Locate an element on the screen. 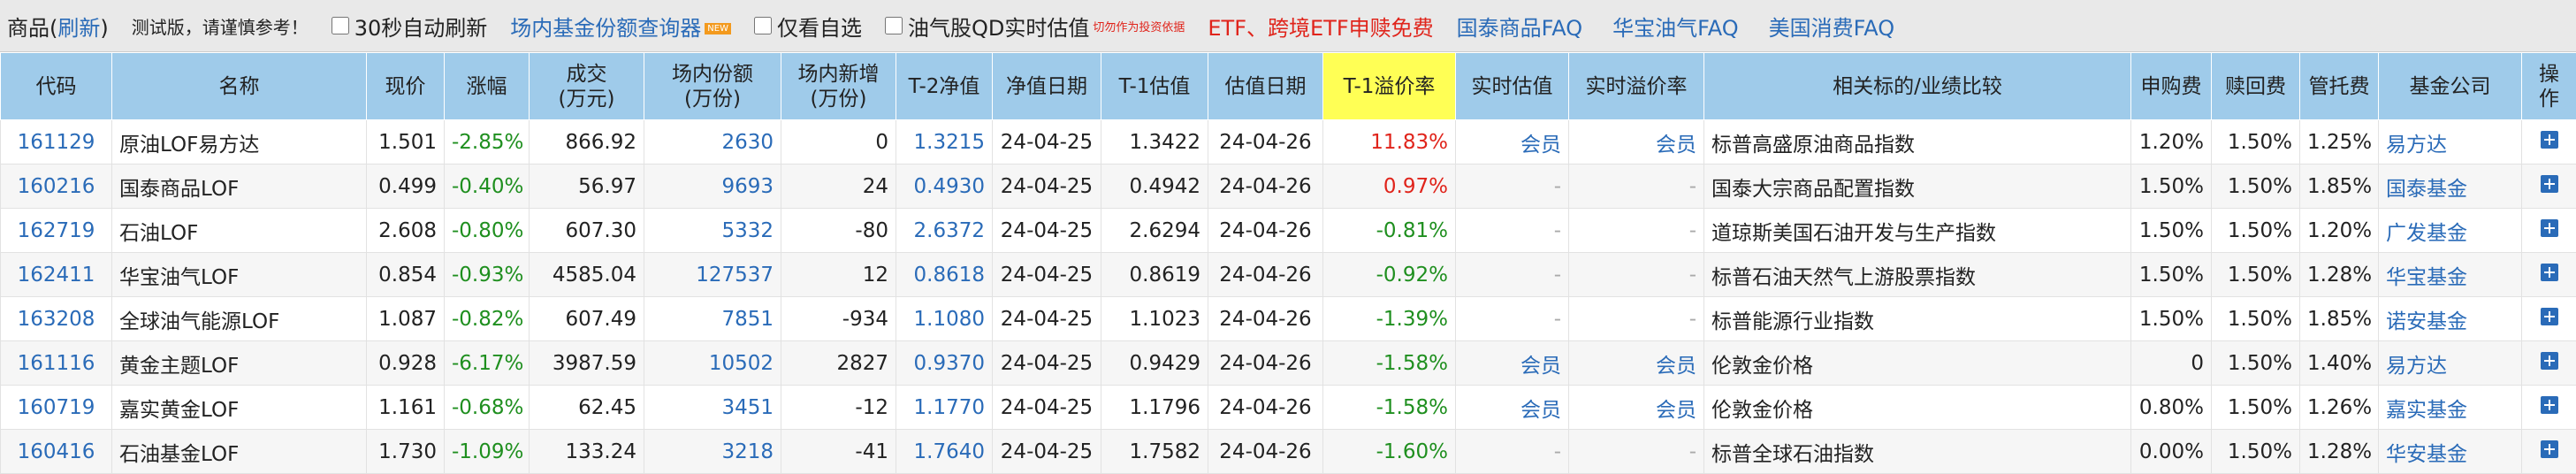 The image size is (2576, 474). column-header: 现价 is located at coordinates (406, 86).